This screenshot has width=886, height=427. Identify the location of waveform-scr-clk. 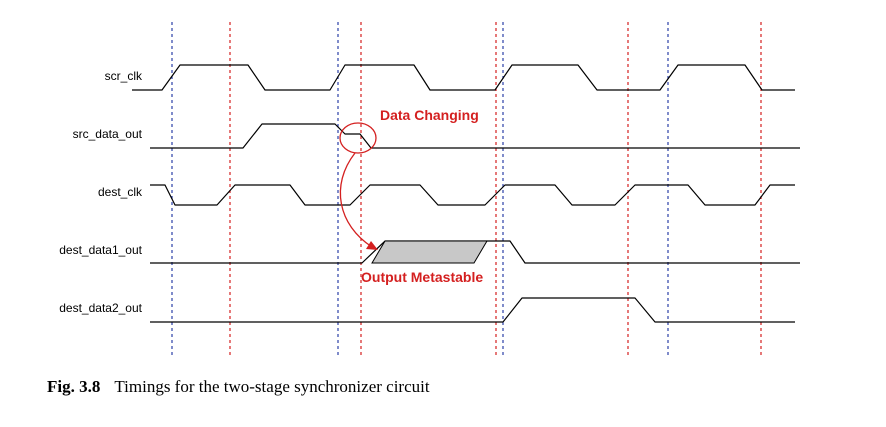
(463, 77).